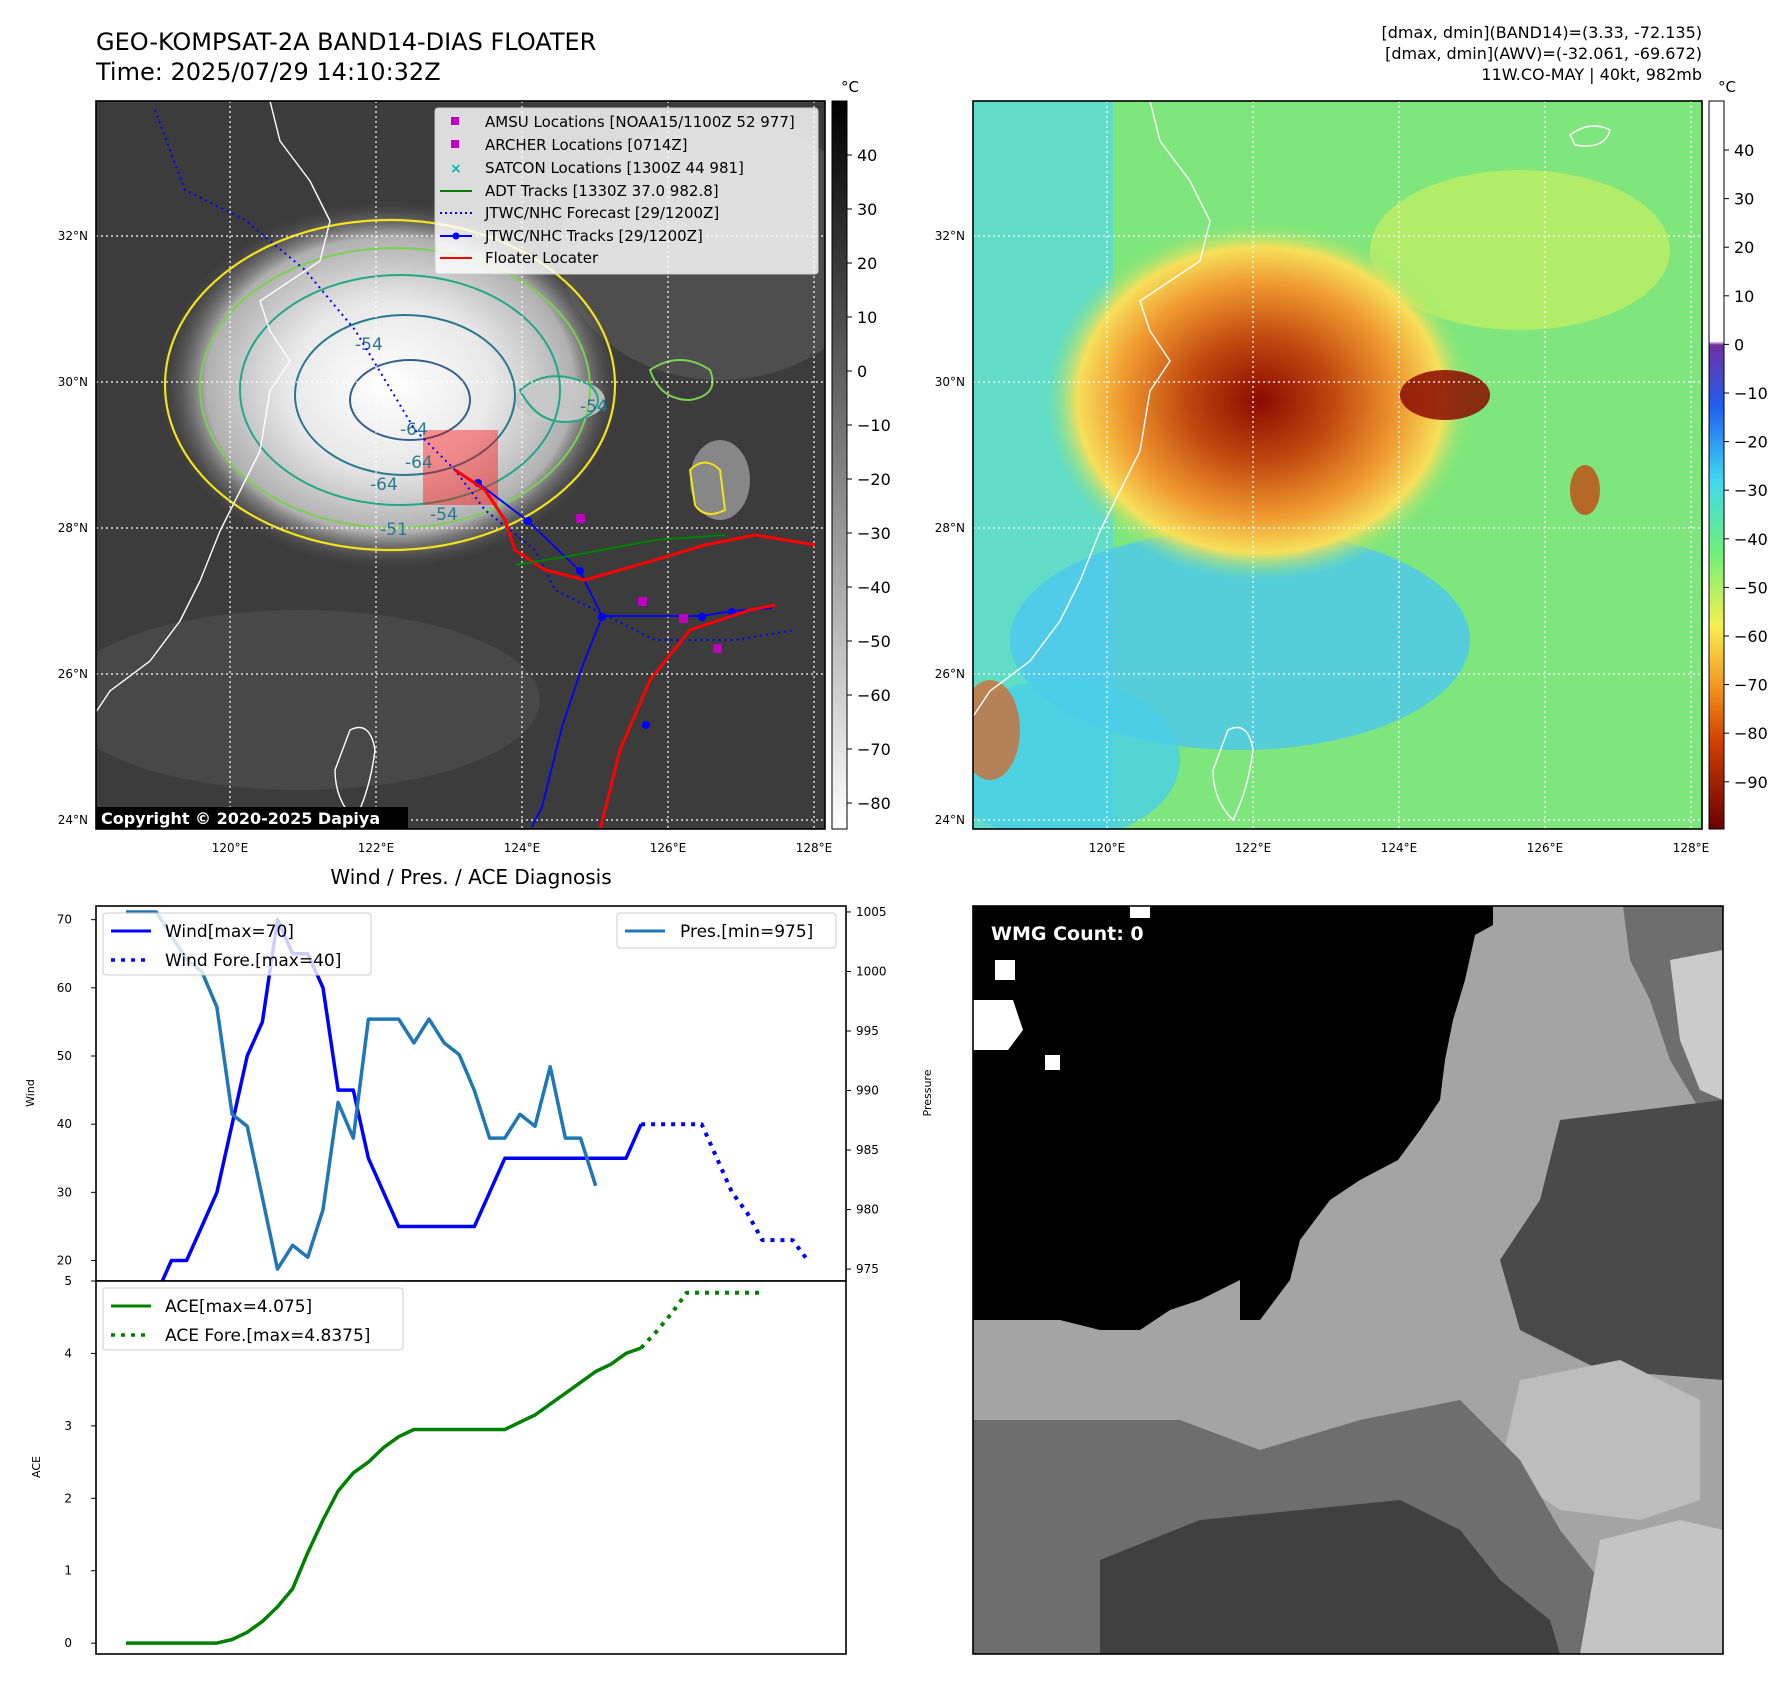  Describe the element at coordinates (64, 920) in the screenshot. I see `axis-tick-label: 70` at that location.